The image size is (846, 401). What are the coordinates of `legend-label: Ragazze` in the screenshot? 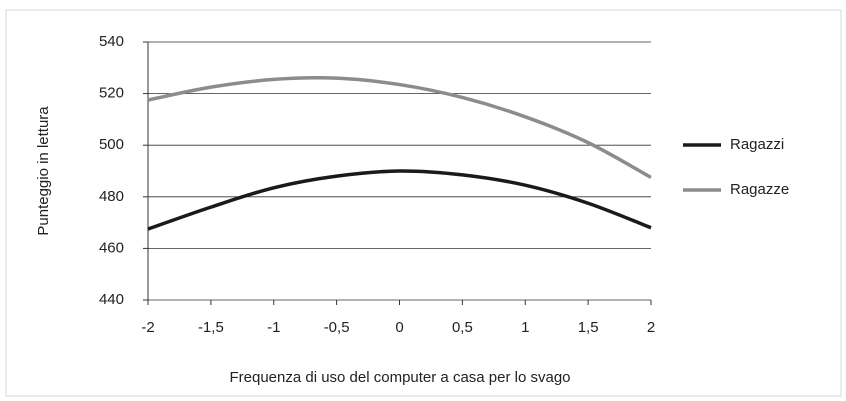 It's located at (759, 189).